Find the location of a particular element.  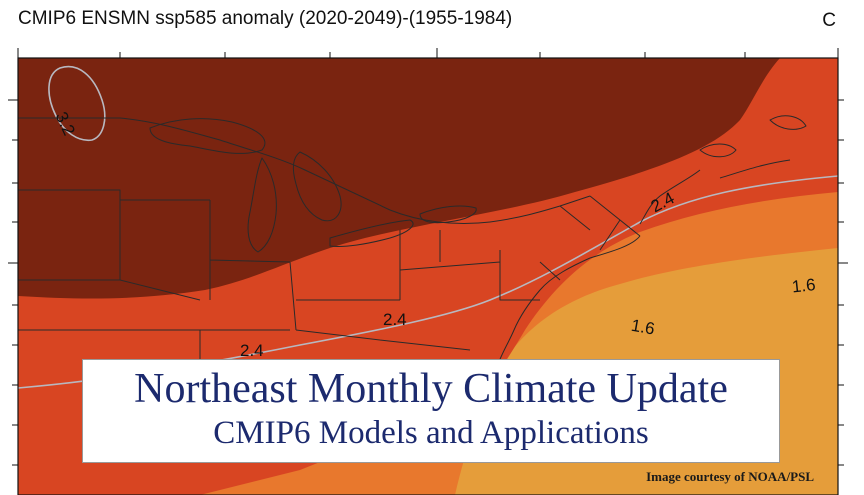

lake-ontario is located at coordinates (448, 214).